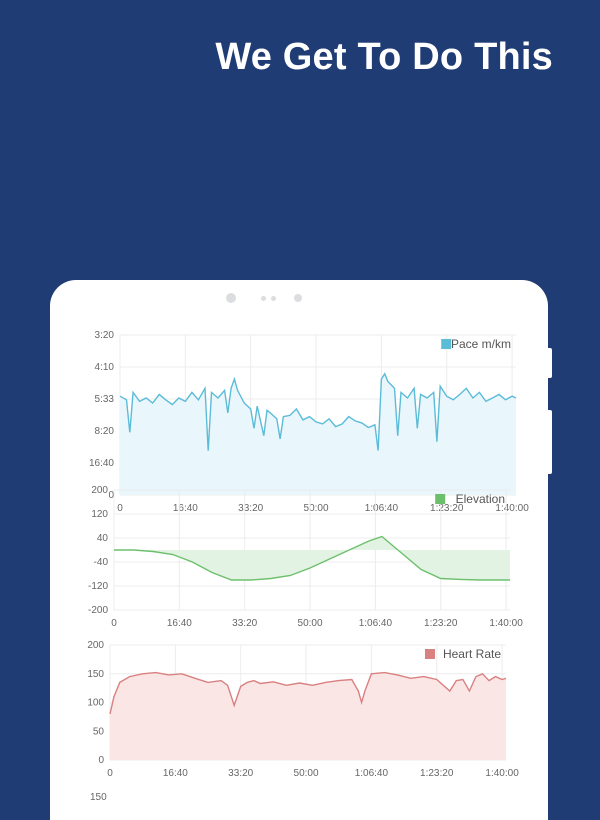 The height and width of the screenshot is (820, 600). Describe the element at coordinates (481, 344) in the screenshot. I see `legend-label: Pace m/km` at that location.